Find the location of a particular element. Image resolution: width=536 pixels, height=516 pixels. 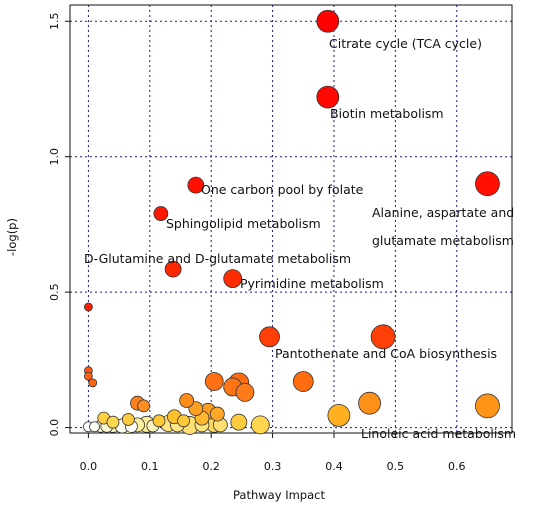

y-tick-label: 0.0 is located at coordinates (54, 428).